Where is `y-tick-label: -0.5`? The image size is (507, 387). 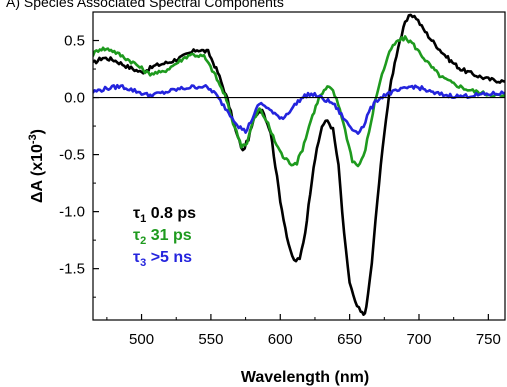
y-tick-label: -0.5 is located at coordinates (72, 155).